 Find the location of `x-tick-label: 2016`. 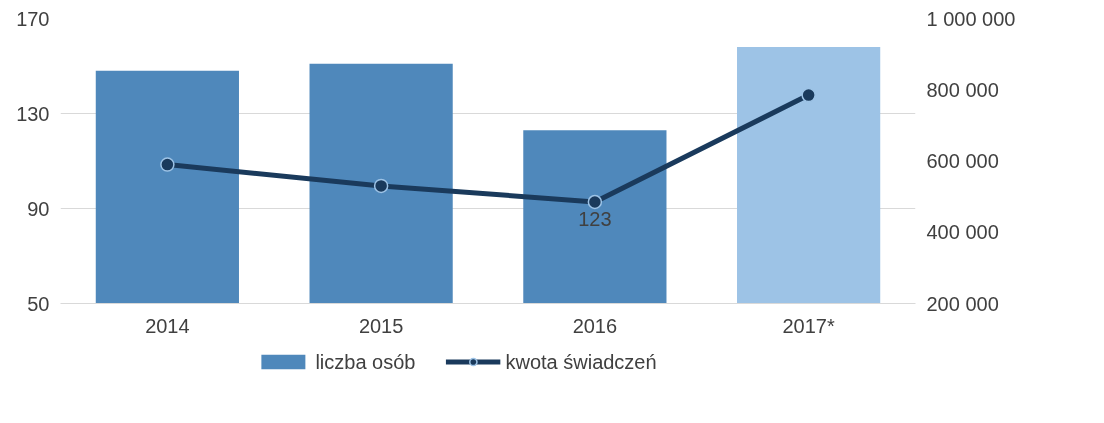

x-tick-label: 2016 is located at coordinates (595, 325).